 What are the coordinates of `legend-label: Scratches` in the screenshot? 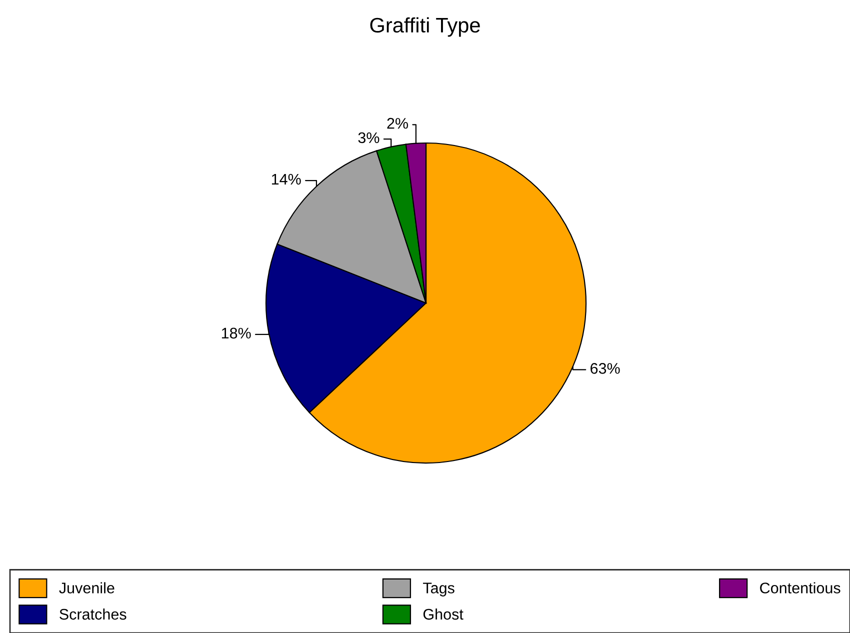 It's located at (93, 614).